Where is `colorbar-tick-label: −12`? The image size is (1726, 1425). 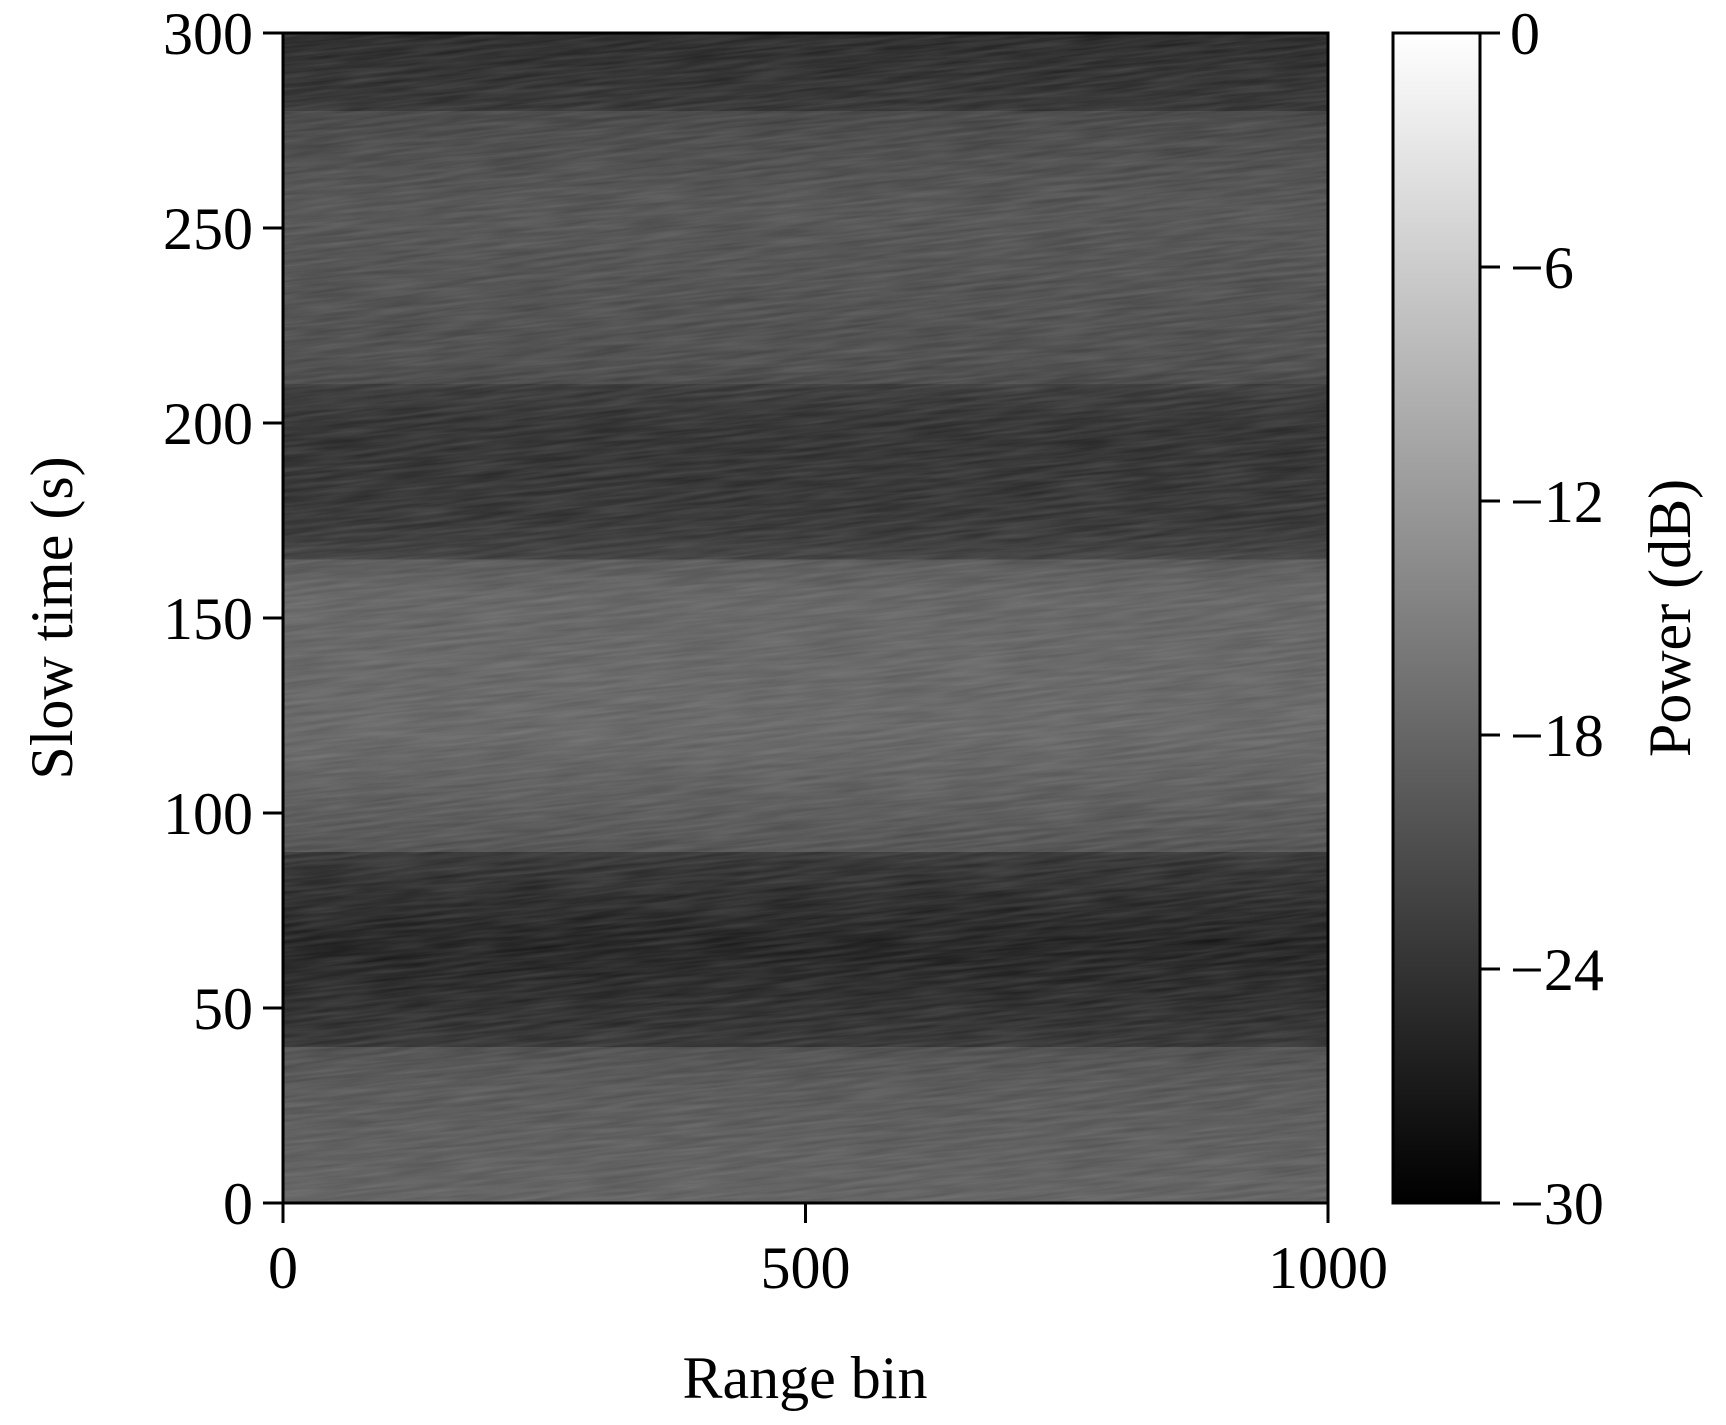 colorbar-tick-label: −12 is located at coordinates (1557, 502).